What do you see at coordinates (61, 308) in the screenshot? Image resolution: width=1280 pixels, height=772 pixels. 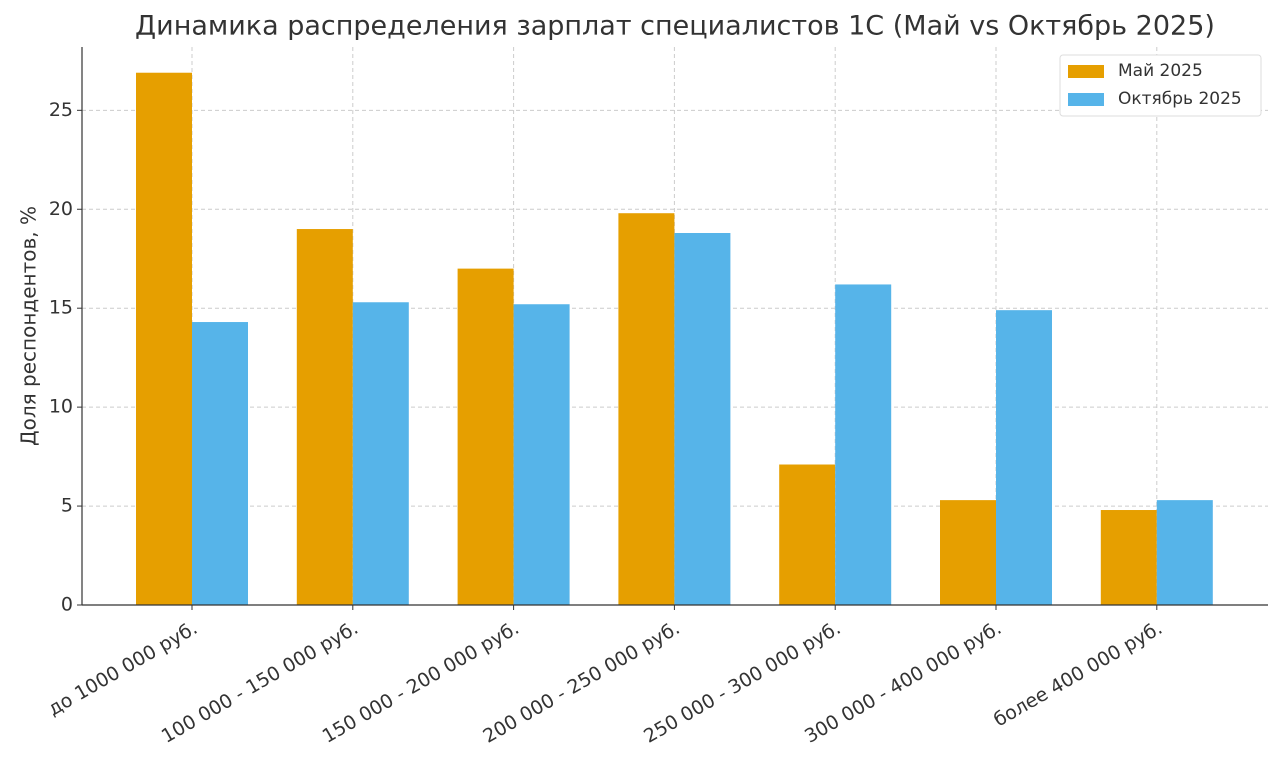 I see `y-tick-label: 15` at bounding box center [61, 308].